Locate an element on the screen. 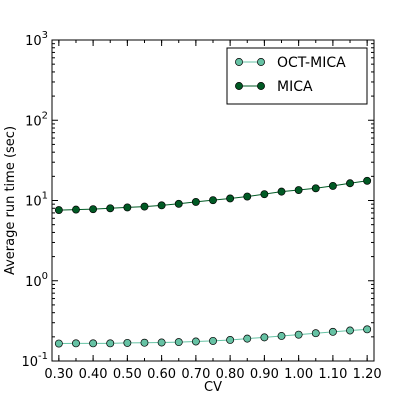  y-tick-exponent: 3 is located at coordinates (45, 35).